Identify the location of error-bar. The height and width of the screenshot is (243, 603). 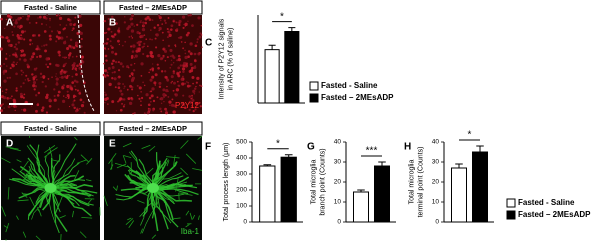
(459, 165).